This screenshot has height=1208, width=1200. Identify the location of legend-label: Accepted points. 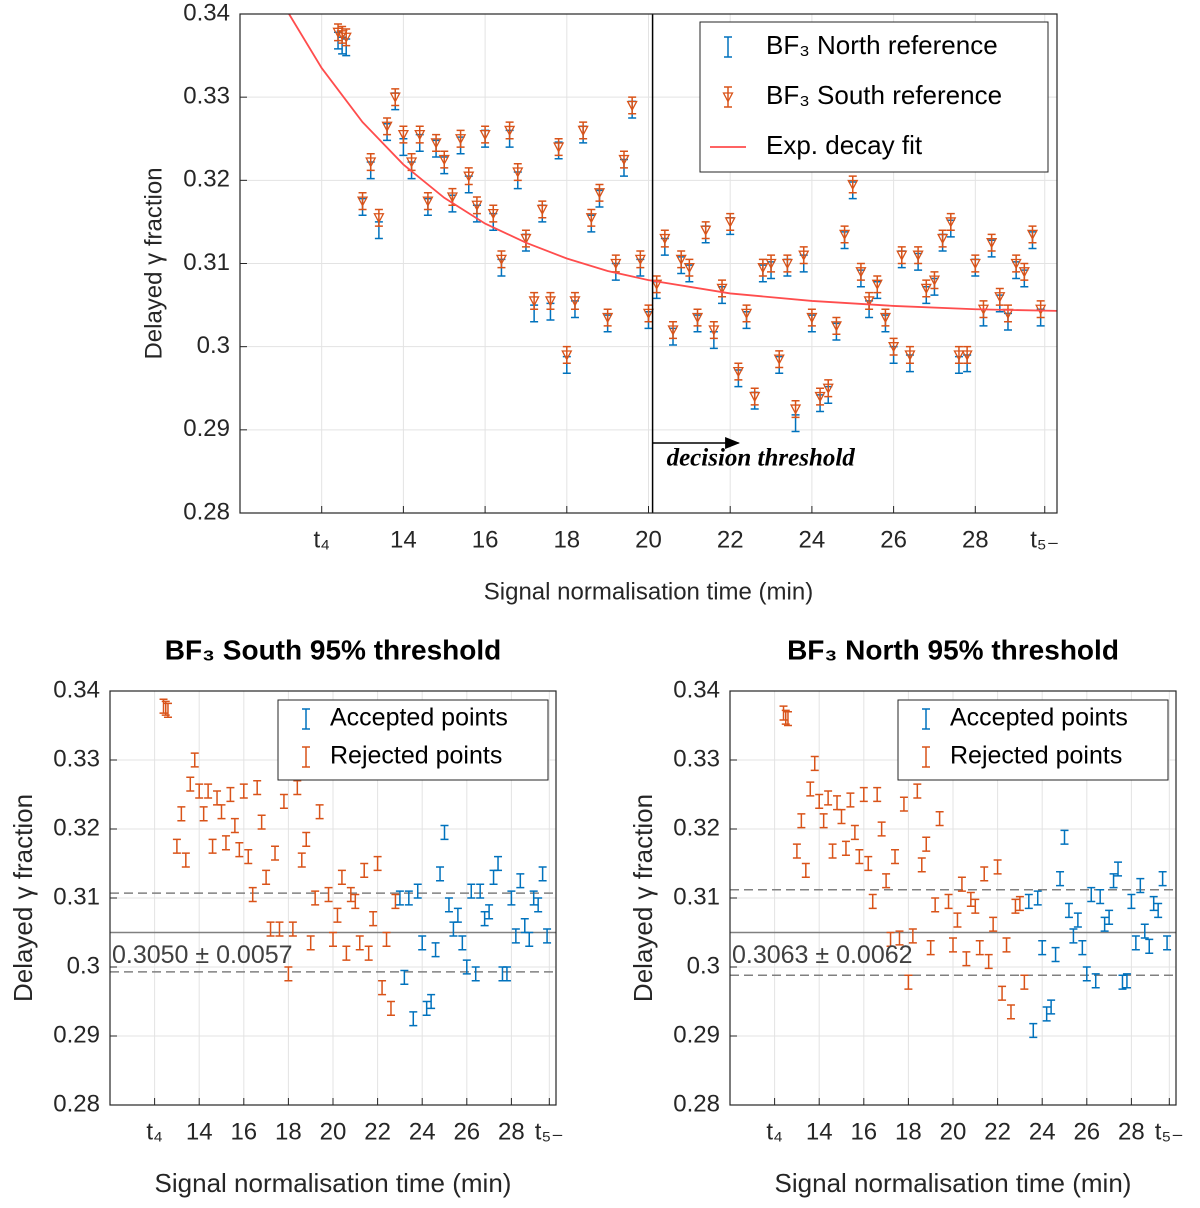
(1039, 718).